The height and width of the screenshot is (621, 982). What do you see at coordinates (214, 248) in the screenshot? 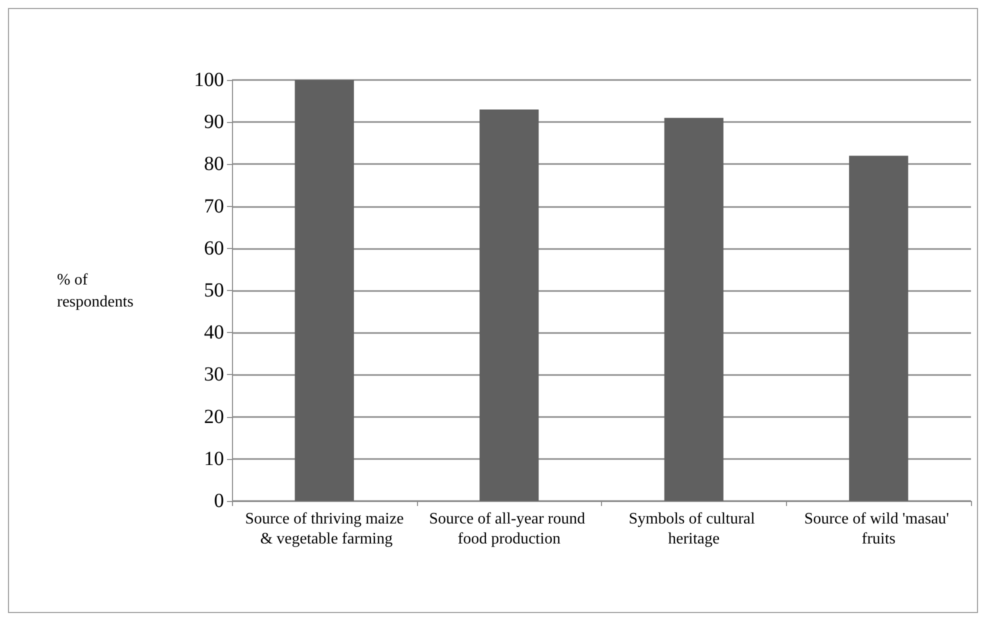
I see `y-tick-label: 60` at bounding box center [214, 248].